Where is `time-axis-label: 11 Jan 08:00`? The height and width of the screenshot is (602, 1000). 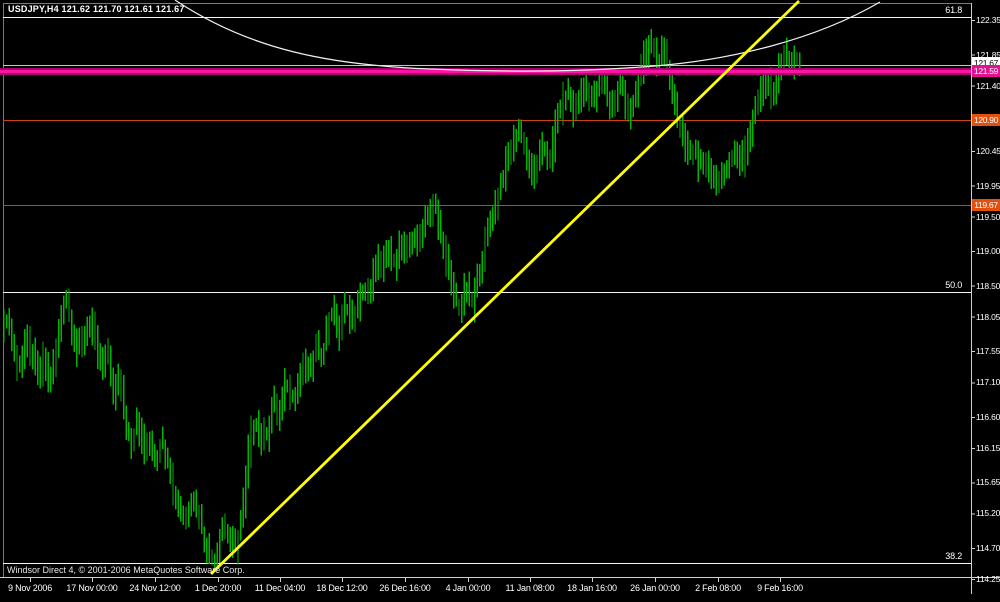 time-axis-label: 11 Jan 08:00 is located at coordinates (530, 588).